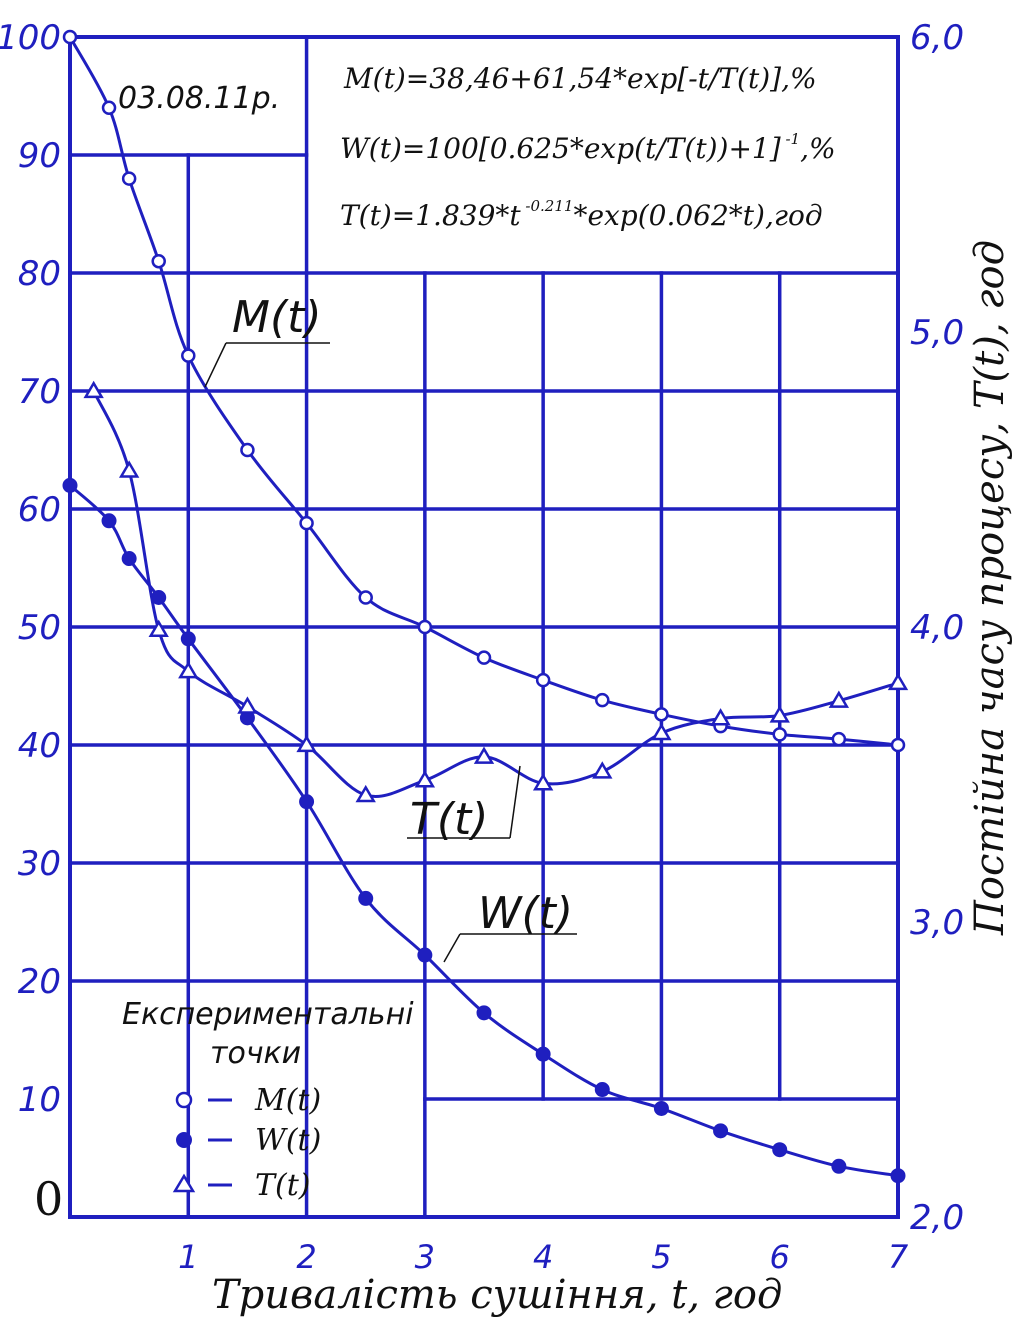 This screenshot has height=1324, width=1017. What do you see at coordinates (184, 1100) in the screenshot?
I see `legend-marker-open-circle` at bounding box center [184, 1100].